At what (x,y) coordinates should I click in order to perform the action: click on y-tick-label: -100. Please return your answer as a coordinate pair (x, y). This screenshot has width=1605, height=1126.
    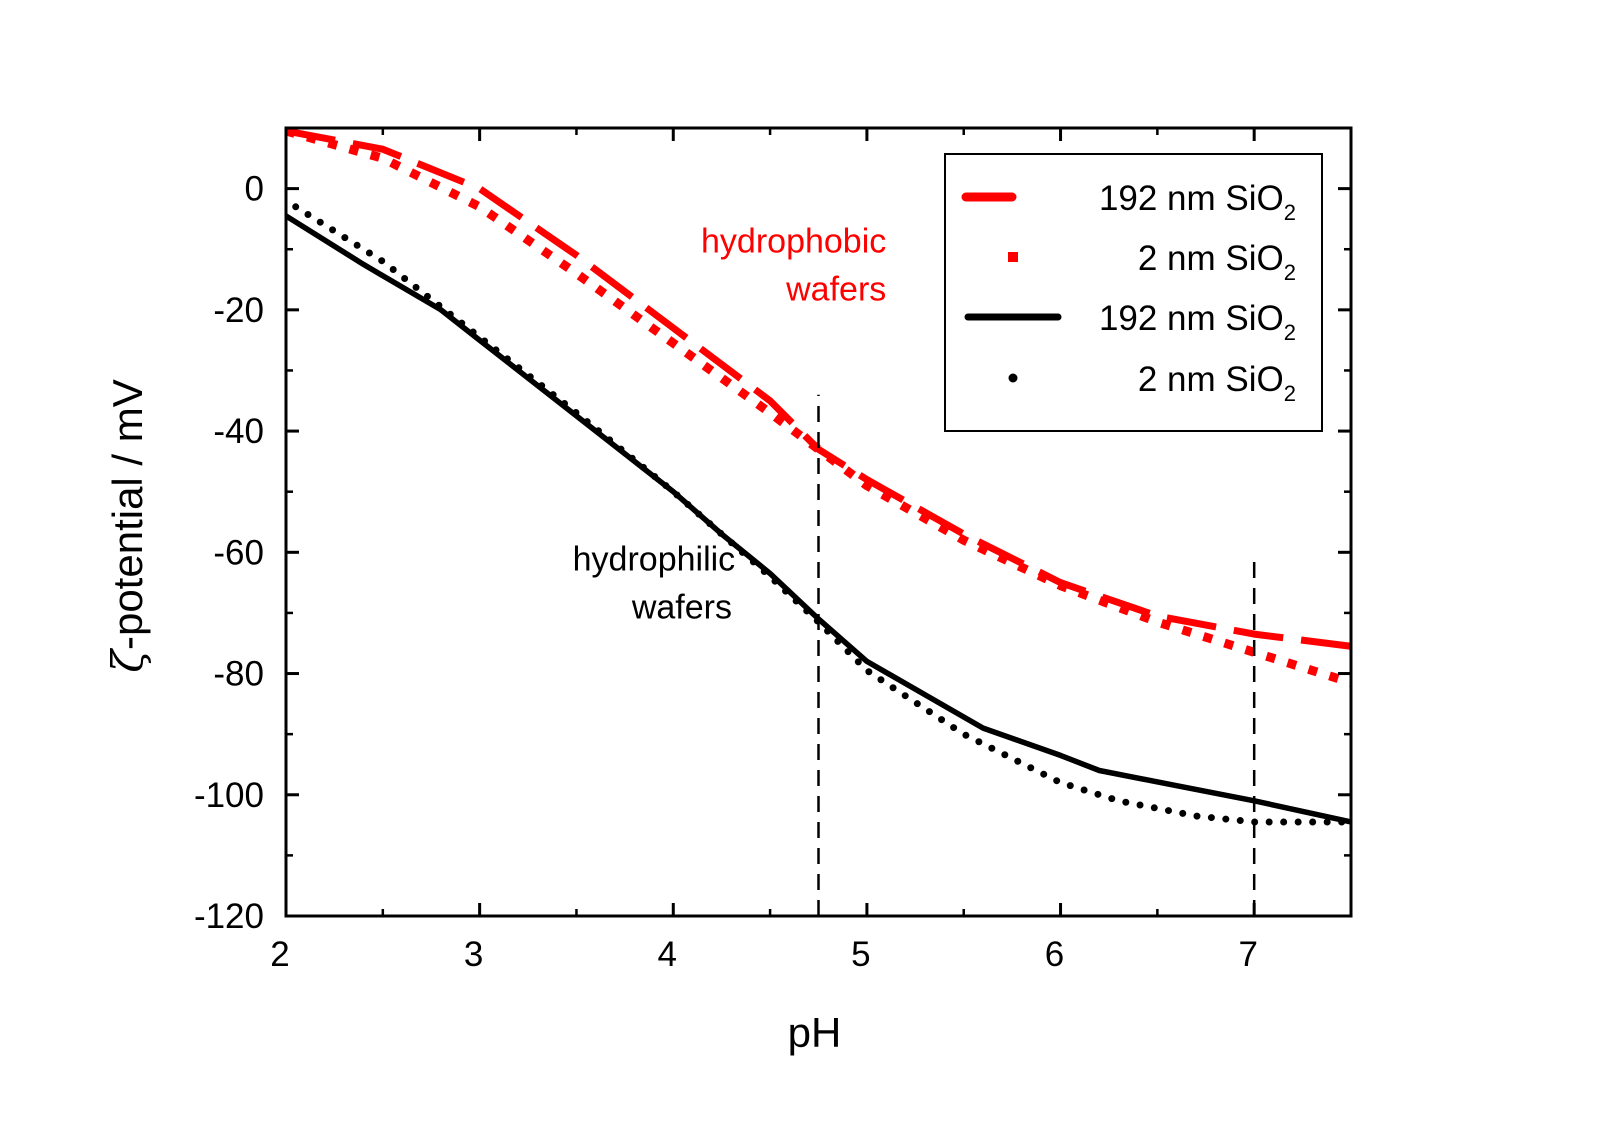
    Looking at the image, I should click on (229, 795).